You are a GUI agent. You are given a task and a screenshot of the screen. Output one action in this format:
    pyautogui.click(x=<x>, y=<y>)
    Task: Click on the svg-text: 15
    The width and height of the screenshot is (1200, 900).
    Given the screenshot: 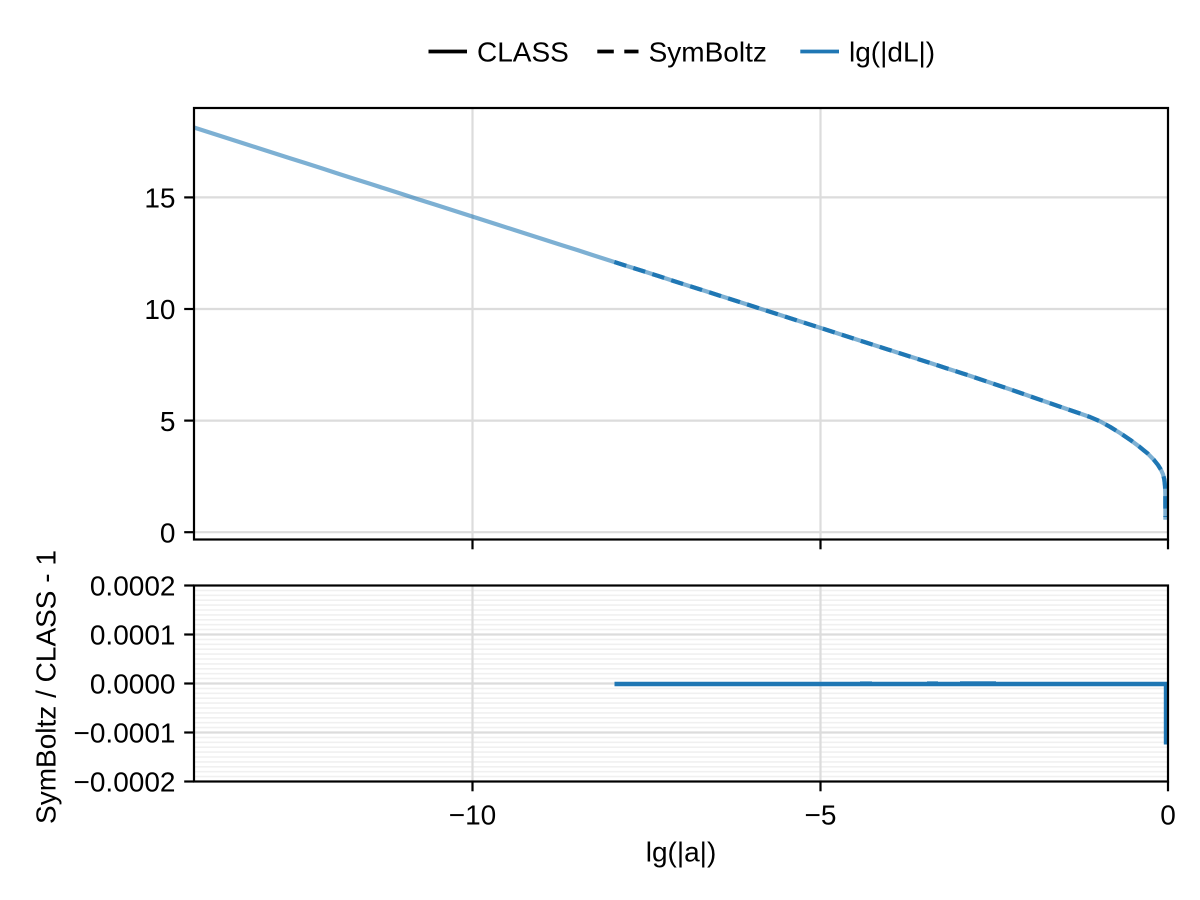 What is the action you would take?
    pyautogui.click(x=159, y=198)
    